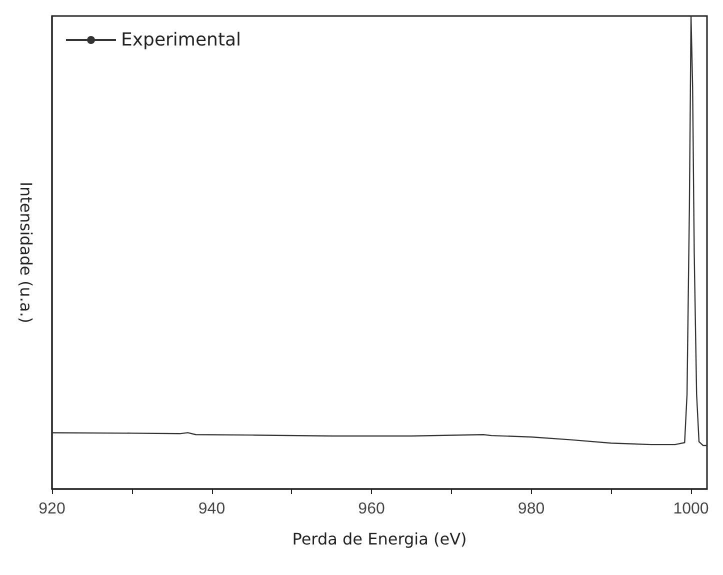 The width and height of the screenshot is (723, 575). I want to click on y-axis-title: Intensidade (u.a.), so click(26, 253).